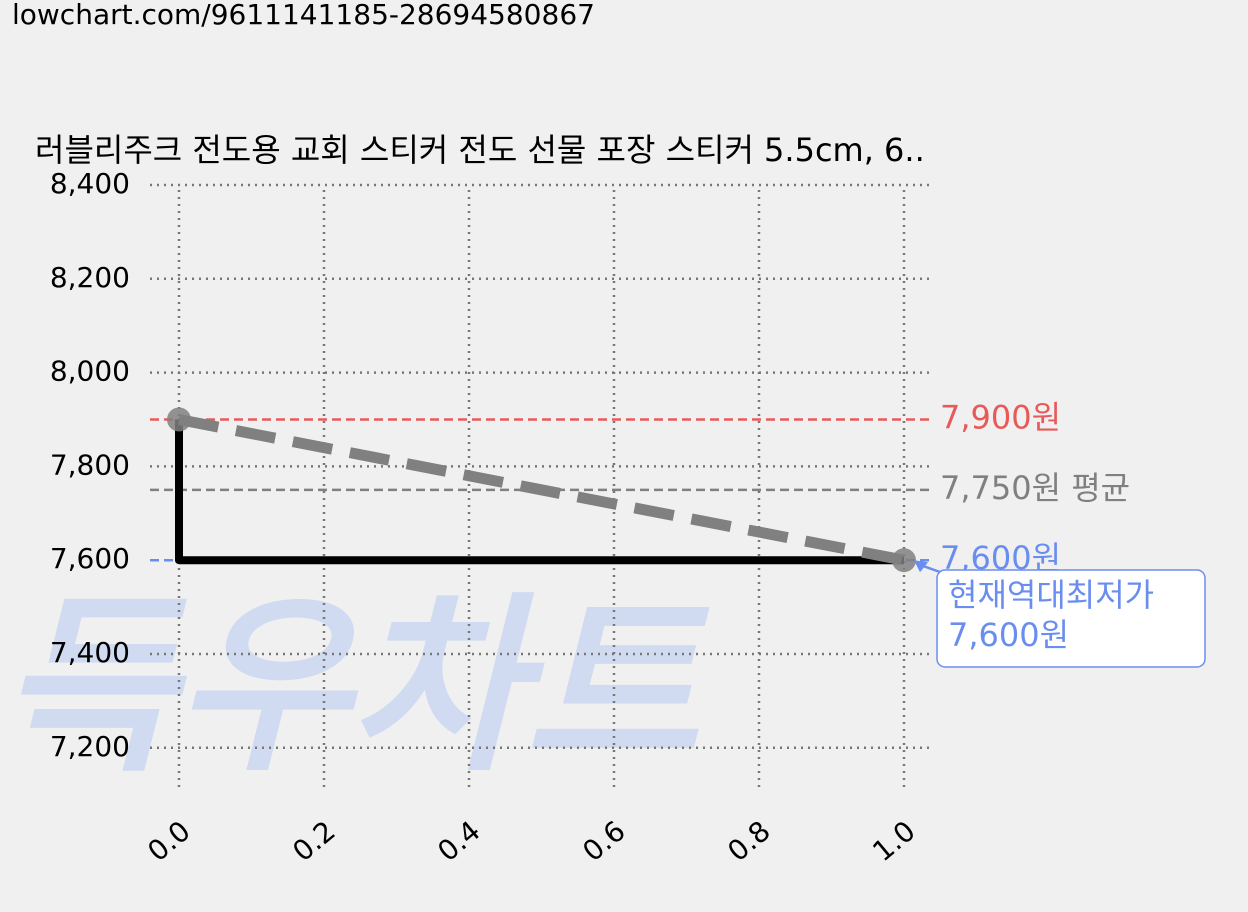 This screenshot has width=1248, height=912. I want to click on y-tick-label: 8,400, so click(90, 183).